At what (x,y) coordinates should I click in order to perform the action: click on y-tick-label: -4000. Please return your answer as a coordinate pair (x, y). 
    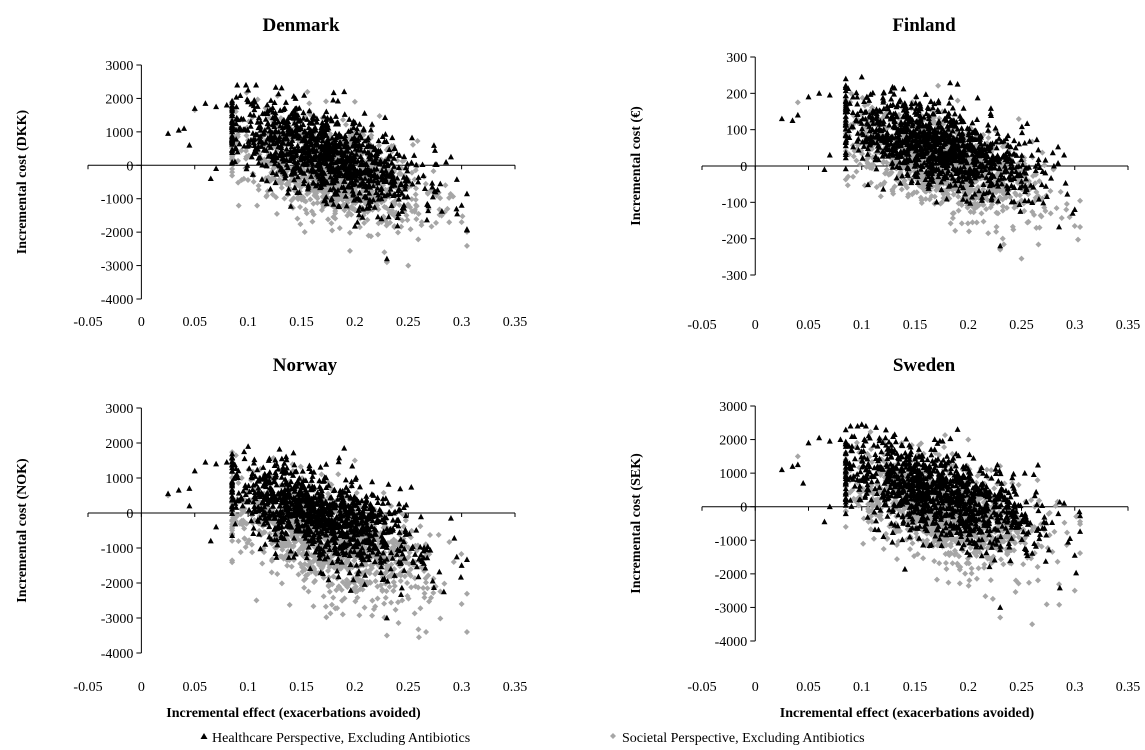
    Looking at the image, I should click on (117, 300).